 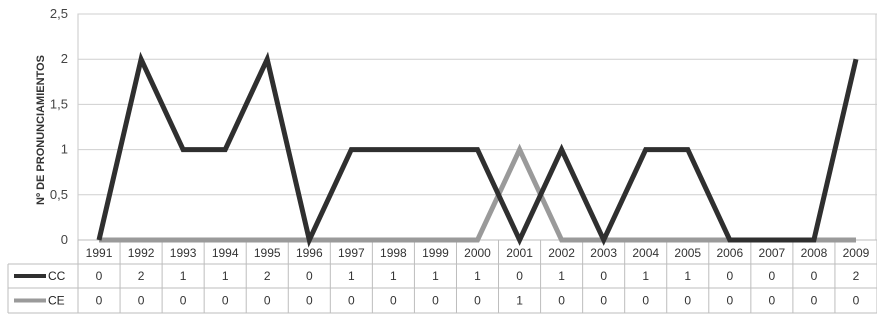 I want to click on legend-label: CC, so click(x=57, y=276).